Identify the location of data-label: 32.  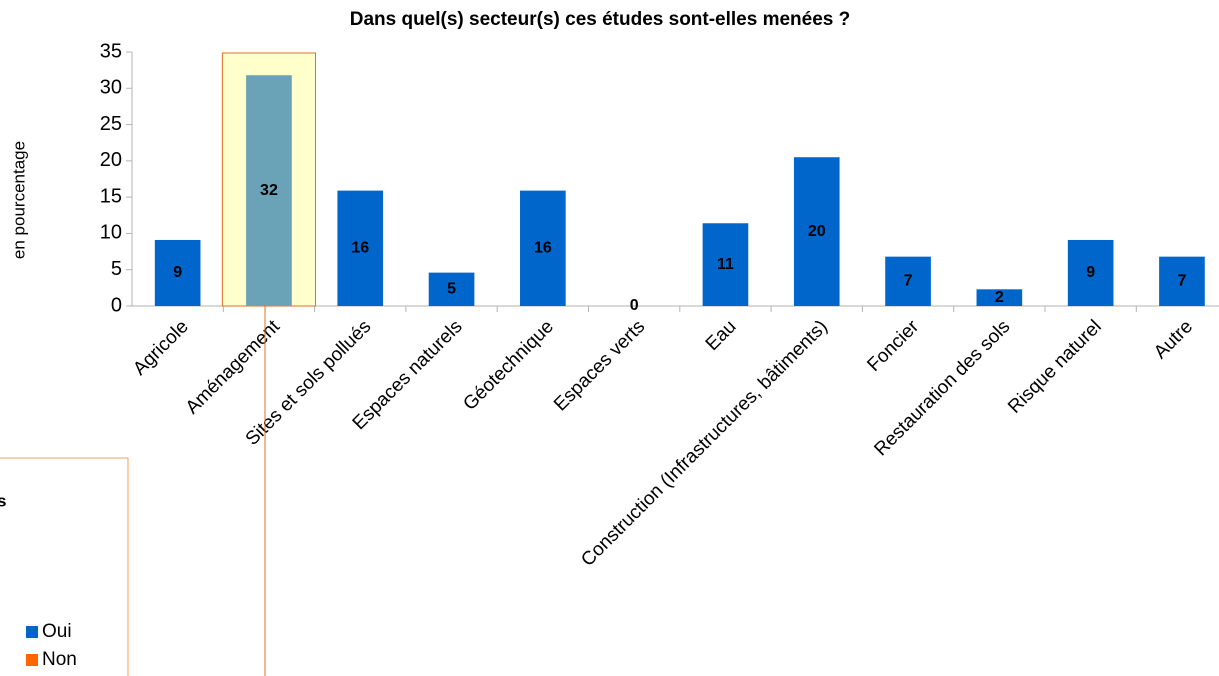
(269, 190).